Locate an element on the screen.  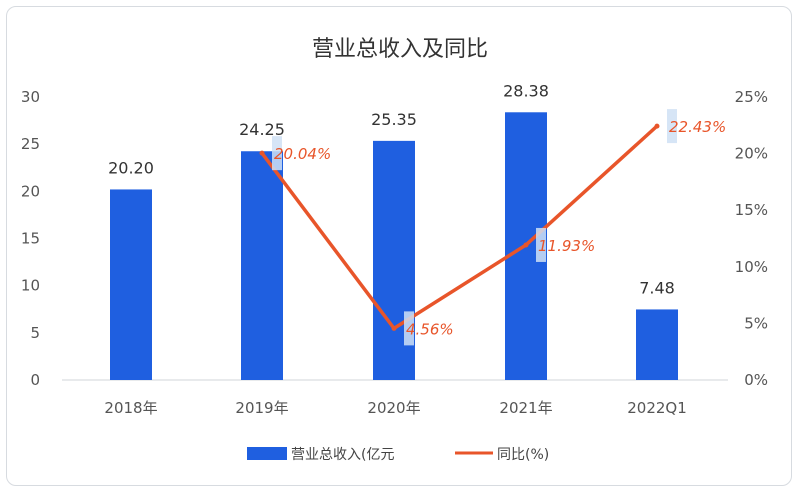
y-right-tick-label: 25% is located at coordinates (751, 97).